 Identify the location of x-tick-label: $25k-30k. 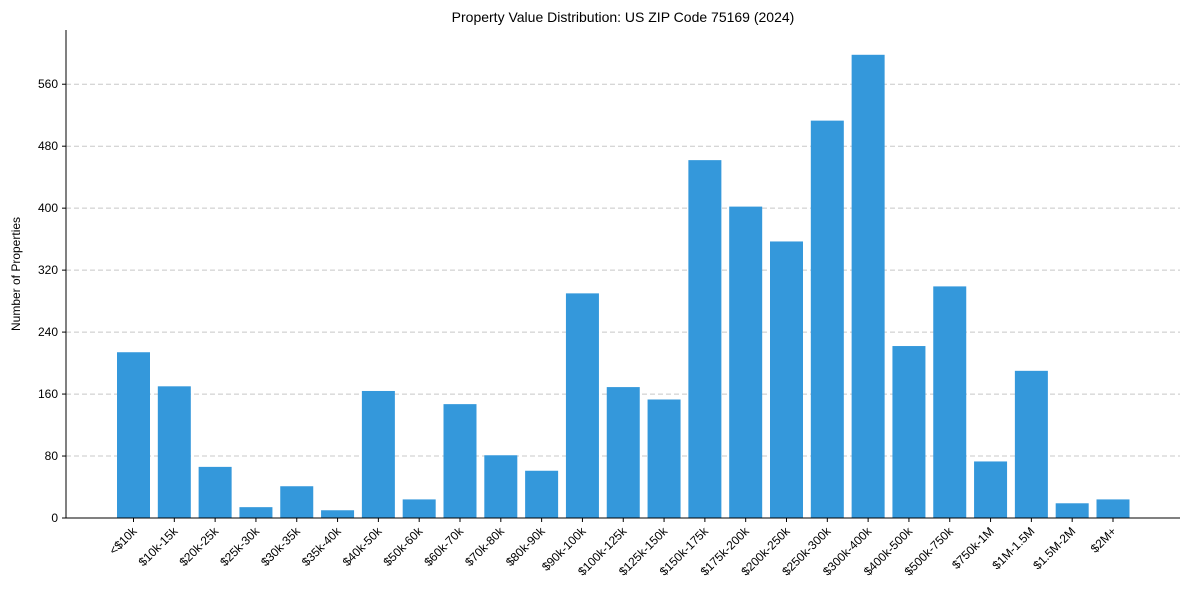
(240, 547).